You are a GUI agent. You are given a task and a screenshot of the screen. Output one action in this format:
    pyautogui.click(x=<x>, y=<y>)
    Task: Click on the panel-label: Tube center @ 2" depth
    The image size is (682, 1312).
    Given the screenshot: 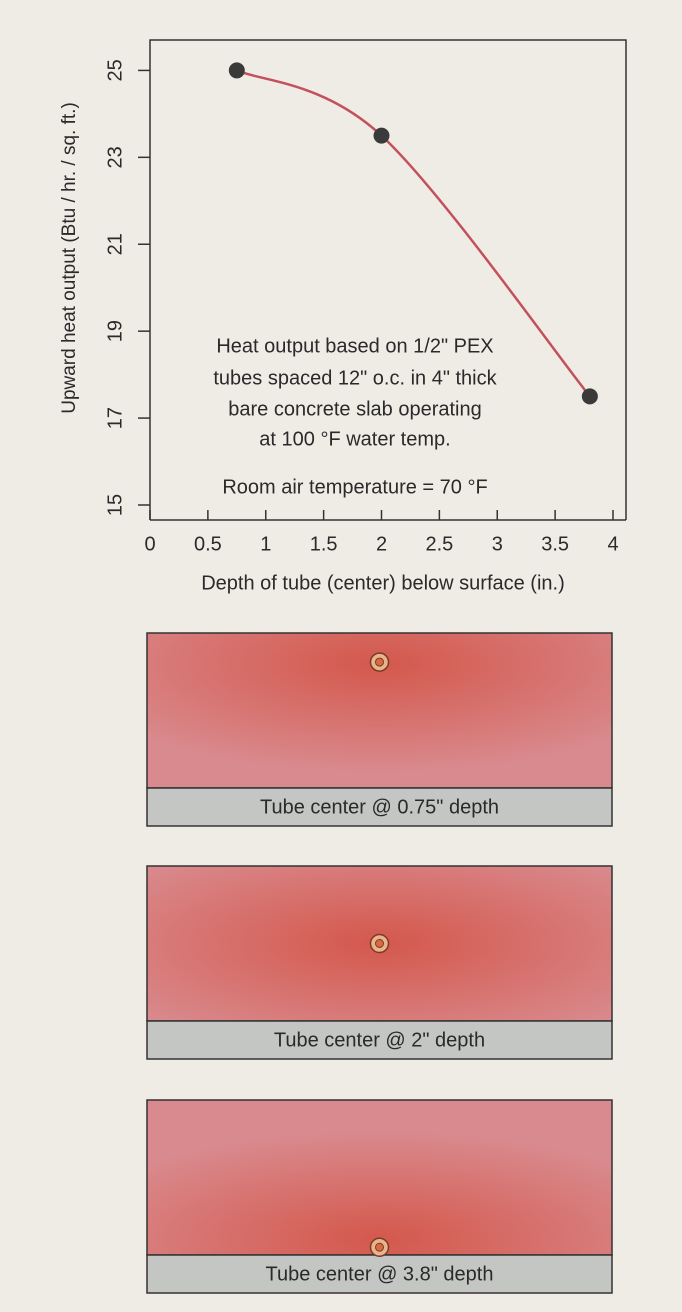 What is the action you would take?
    pyautogui.click(x=379, y=1040)
    